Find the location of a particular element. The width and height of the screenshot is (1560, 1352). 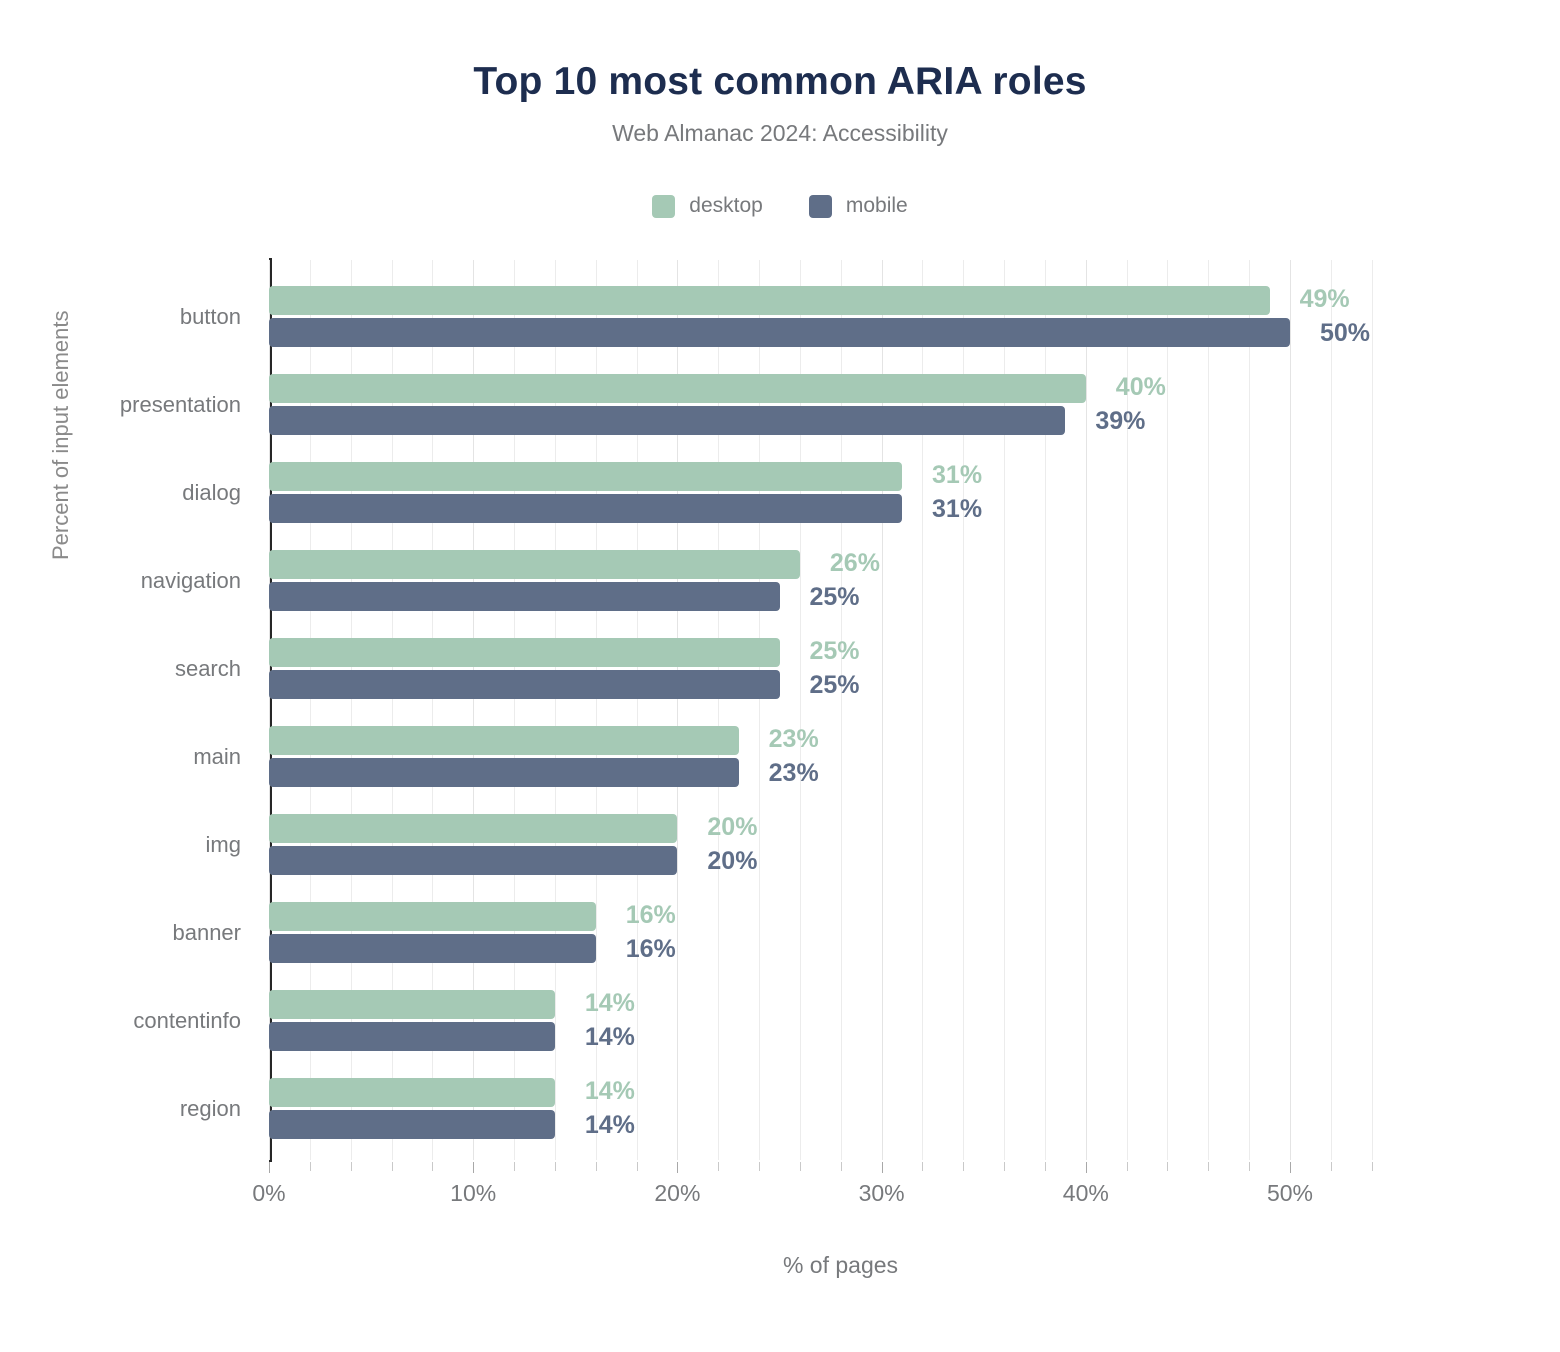

bar-group: 23% 23% is located at coordinates (840, 758).